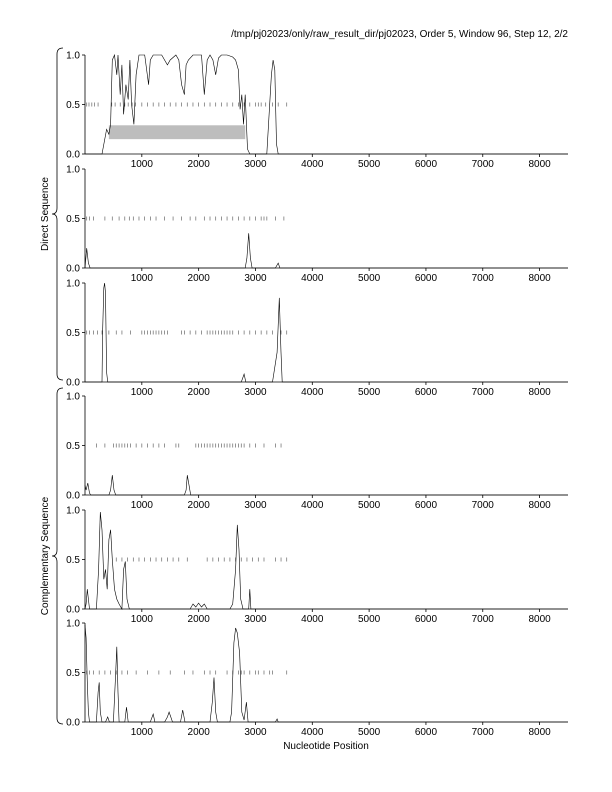 This screenshot has width=612, height=792. Describe the element at coordinates (177, 132) in the screenshot. I see `highlight-region` at that location.